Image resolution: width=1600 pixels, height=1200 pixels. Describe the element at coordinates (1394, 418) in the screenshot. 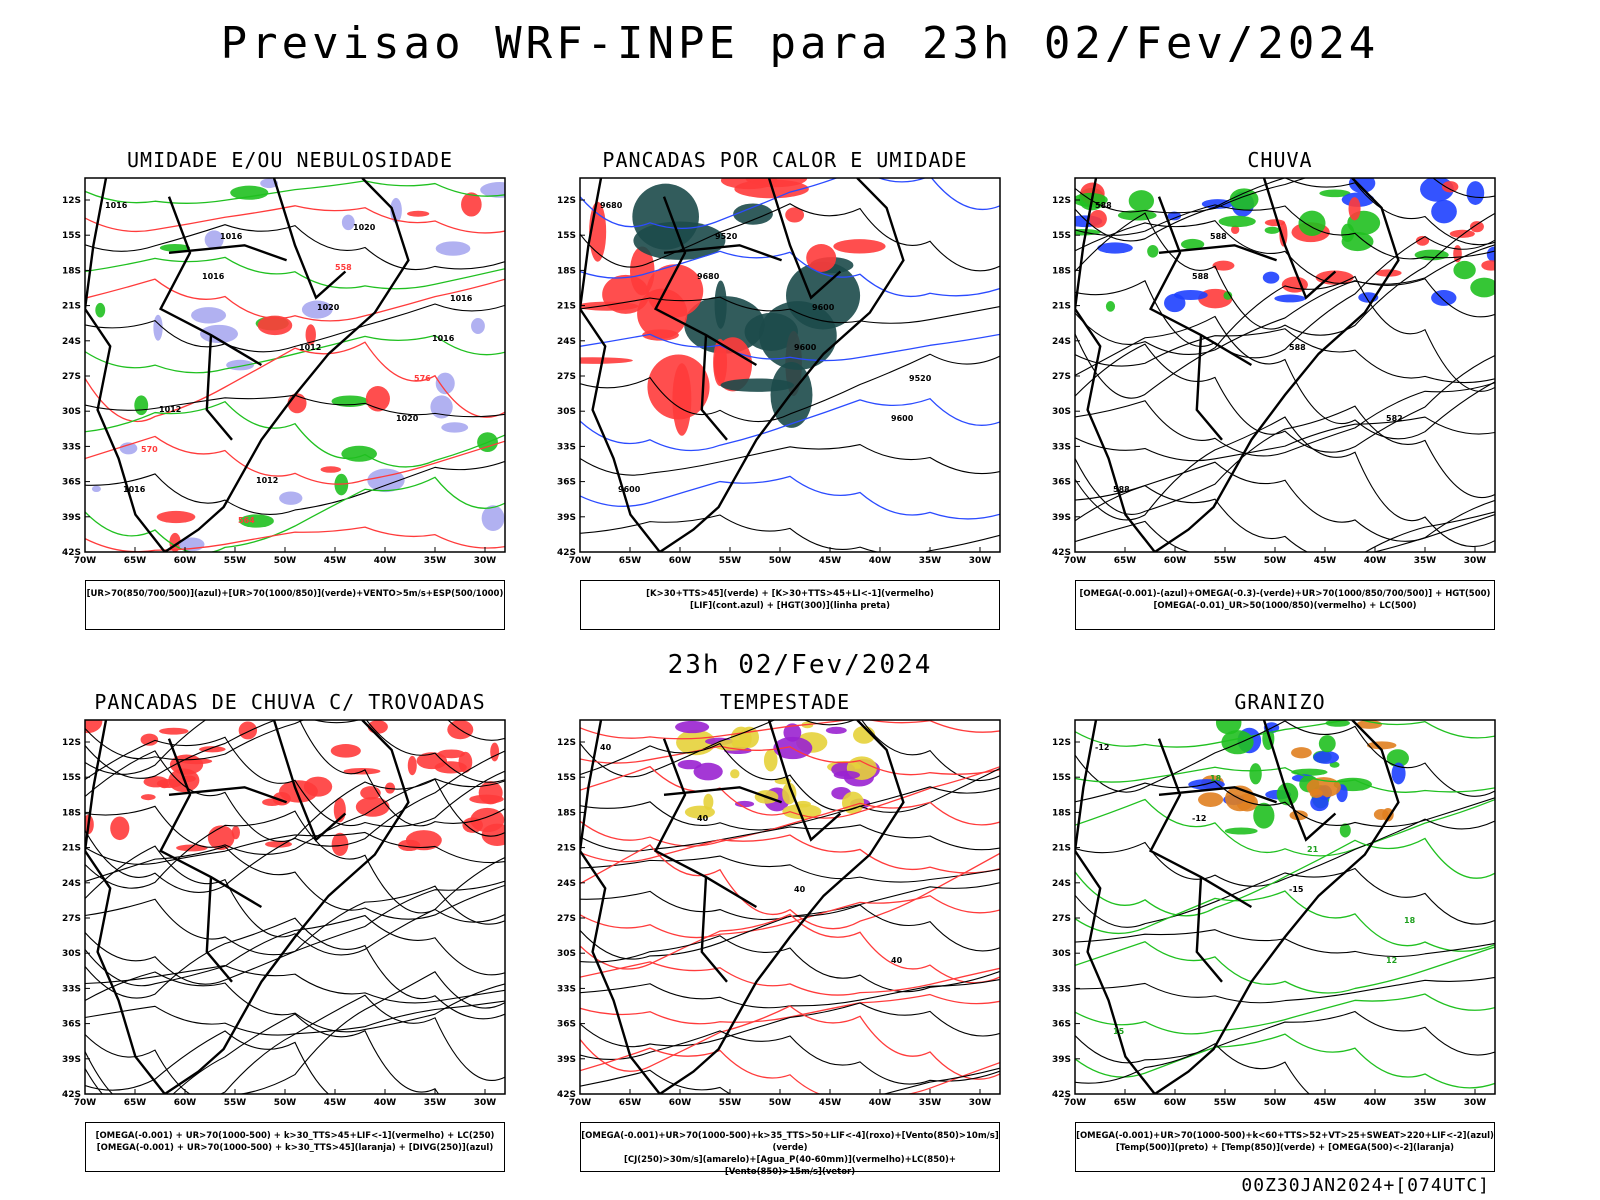

I see `contour-label: 582` at that location.